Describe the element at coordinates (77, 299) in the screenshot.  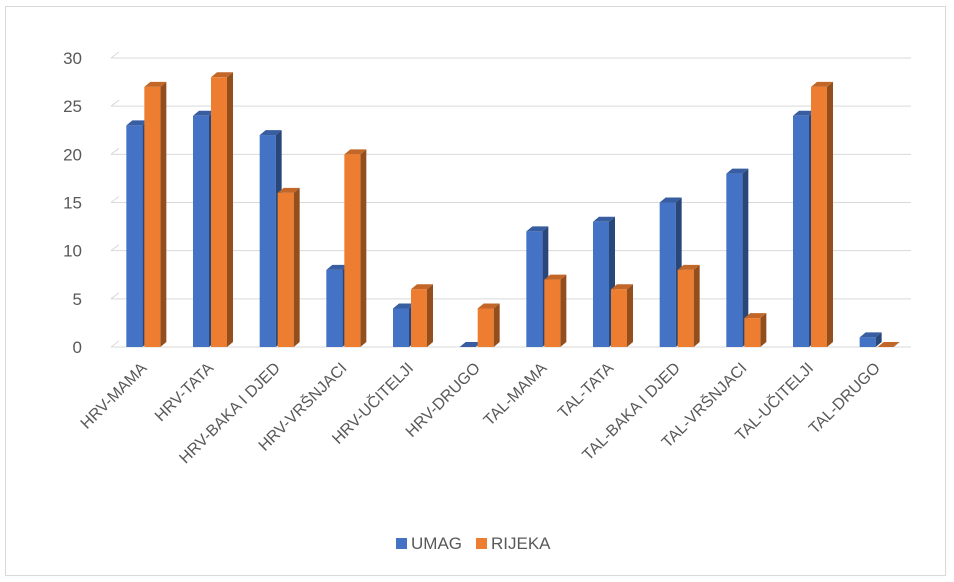
I see `y-tick-label: 5` at that location.